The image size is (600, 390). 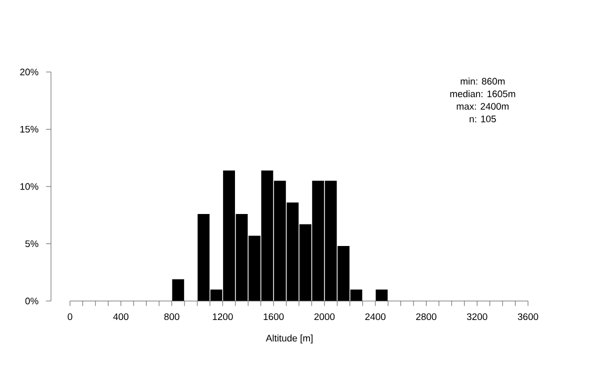 I want to click on y-tick-label: 20%, so click(x=29, y=72).